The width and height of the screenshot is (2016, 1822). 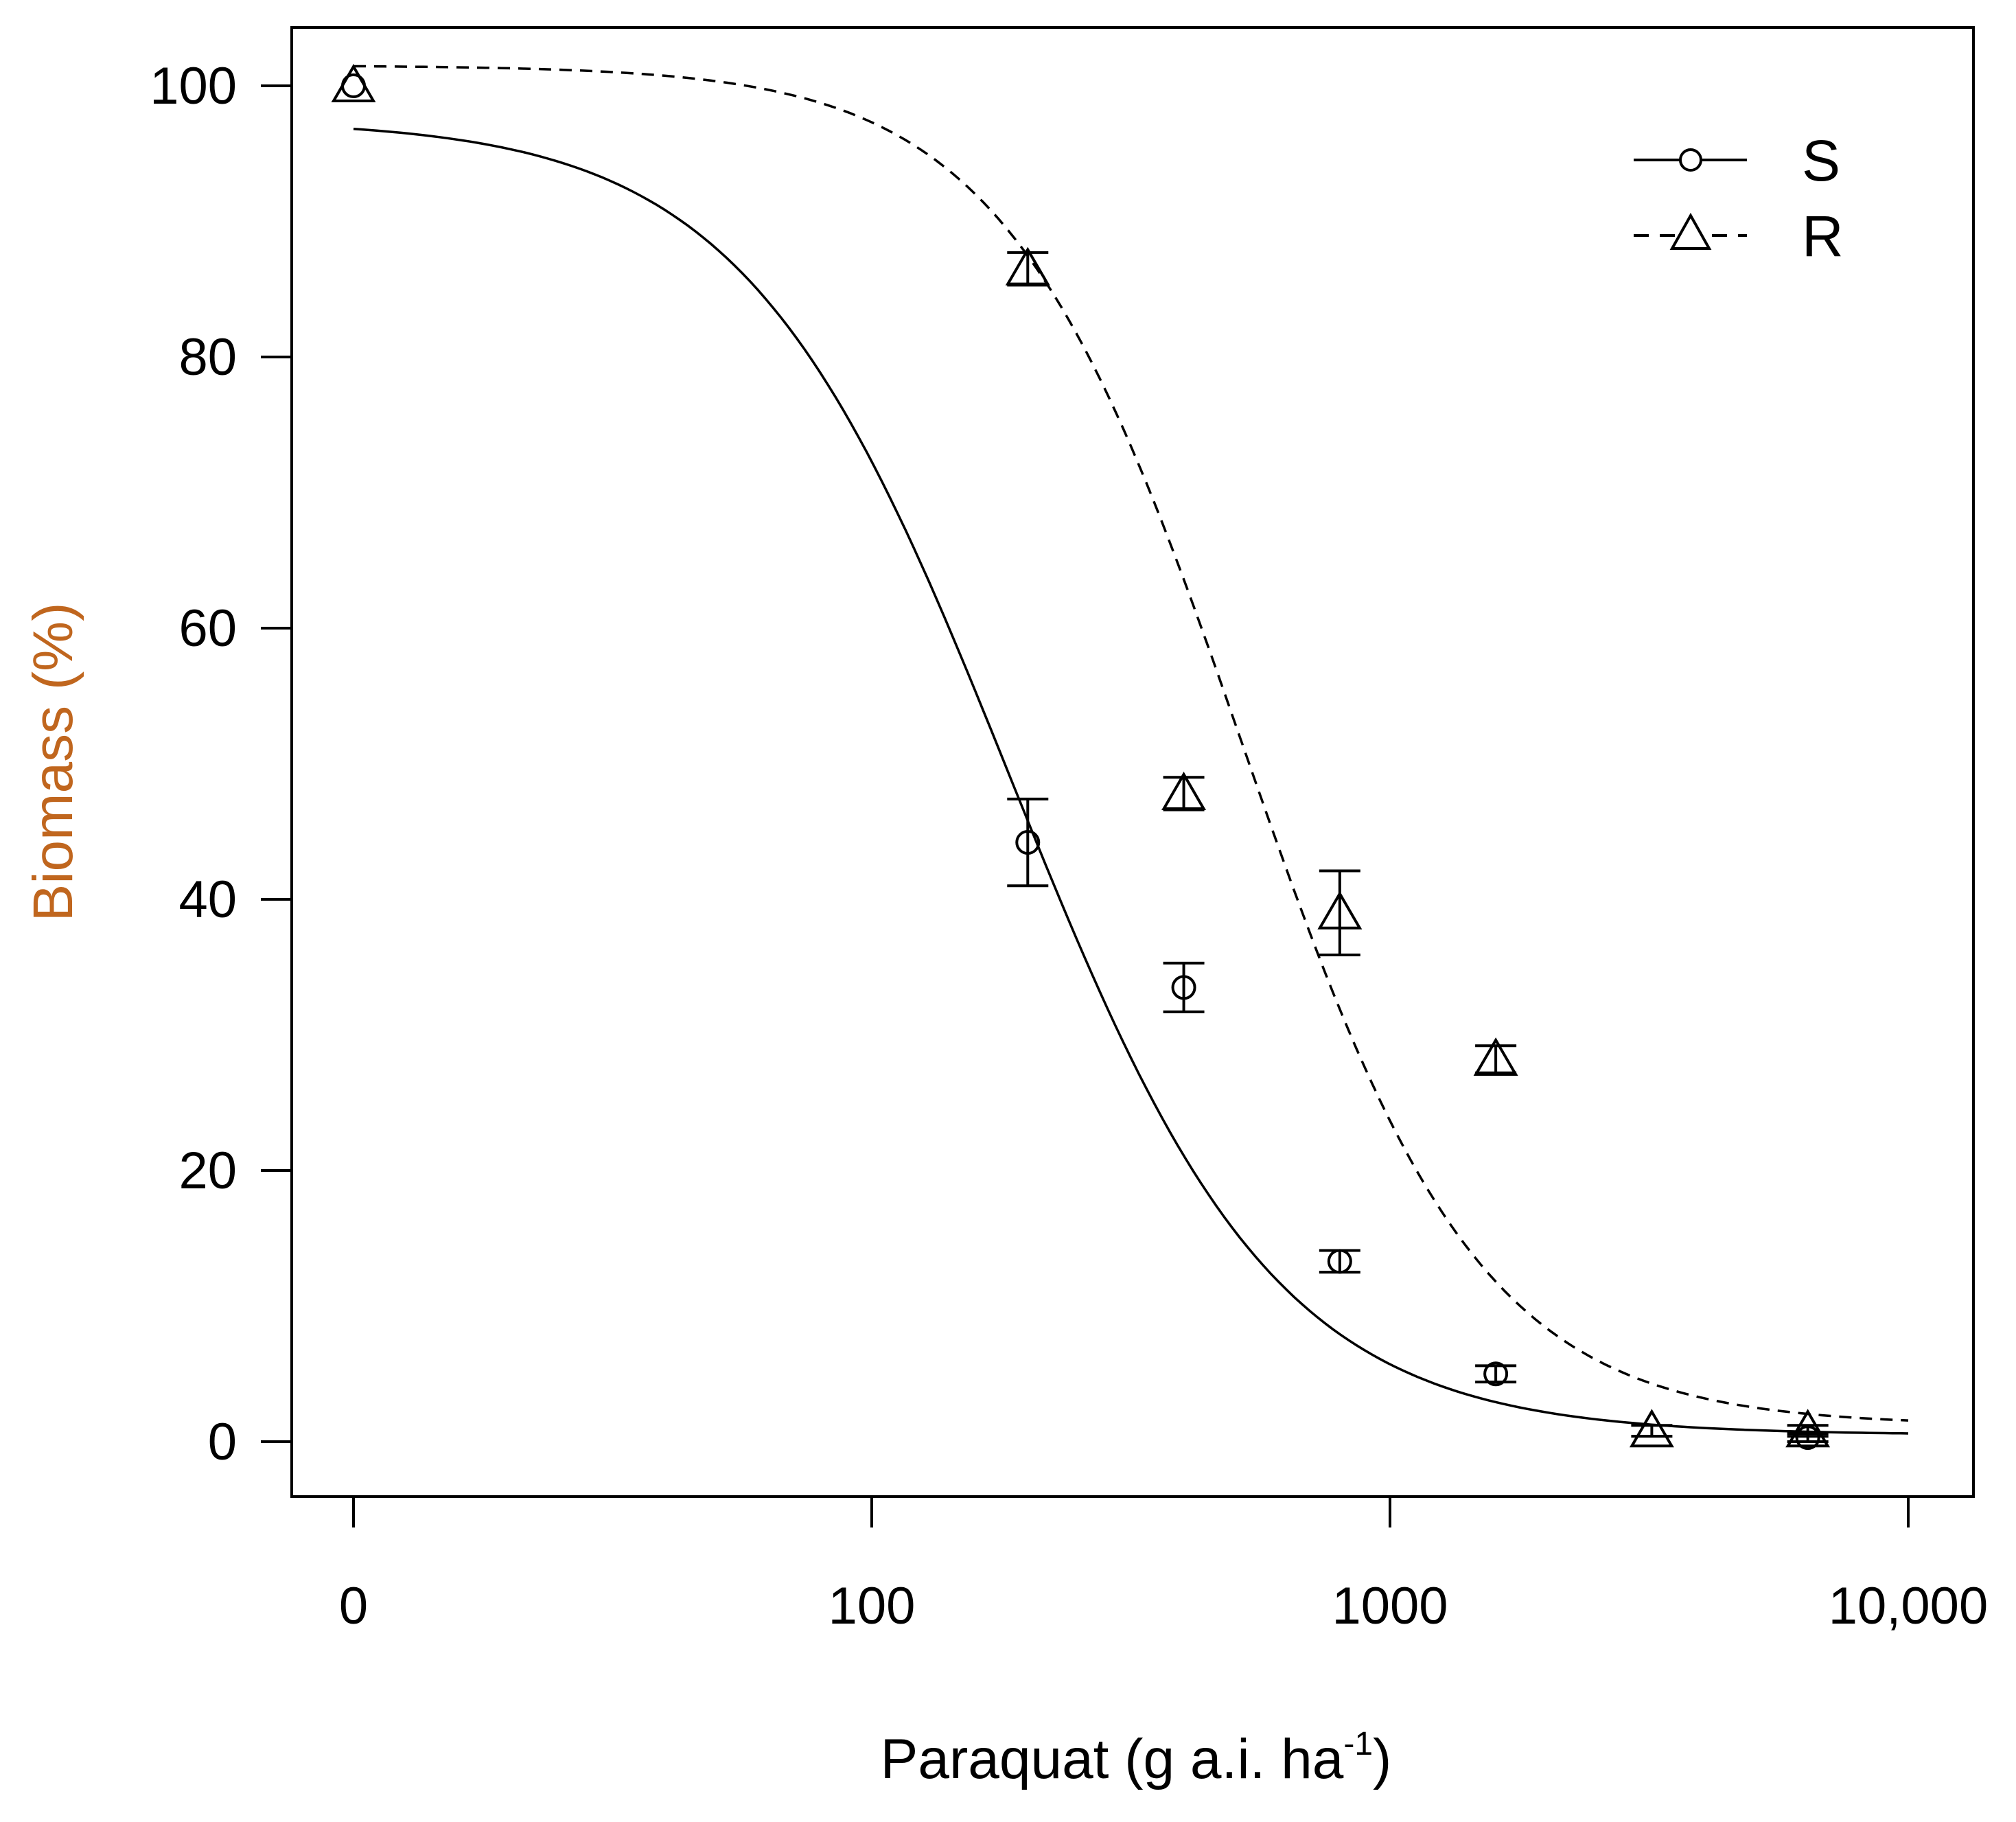 What do you see at coordinates (1382, 1759) in the screenshot?
I see `x-axis-title-close: )` at bounding box center [1382, 1759].